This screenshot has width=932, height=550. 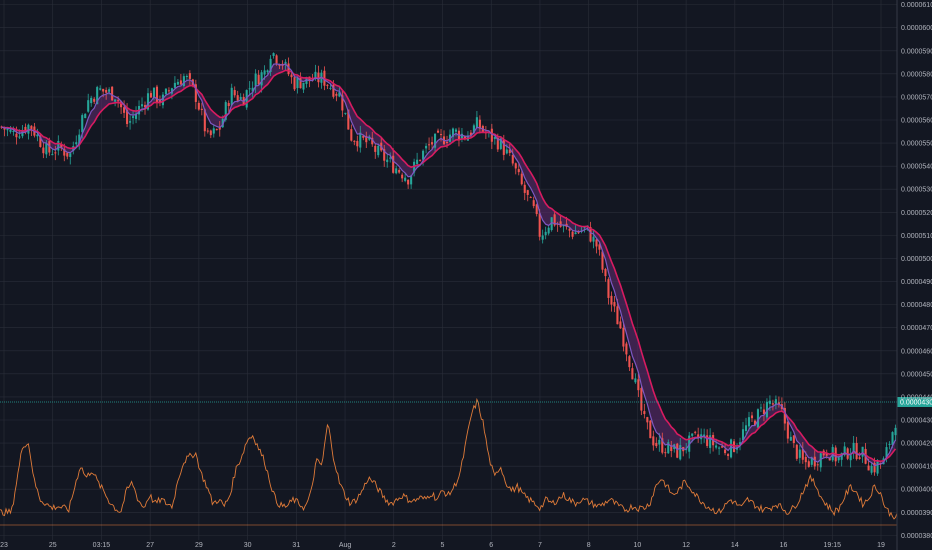 What do you see at coordinates (296, 545) in the screenshot?
I see `x-tick-label: 31` at bounding box center [296, 545].